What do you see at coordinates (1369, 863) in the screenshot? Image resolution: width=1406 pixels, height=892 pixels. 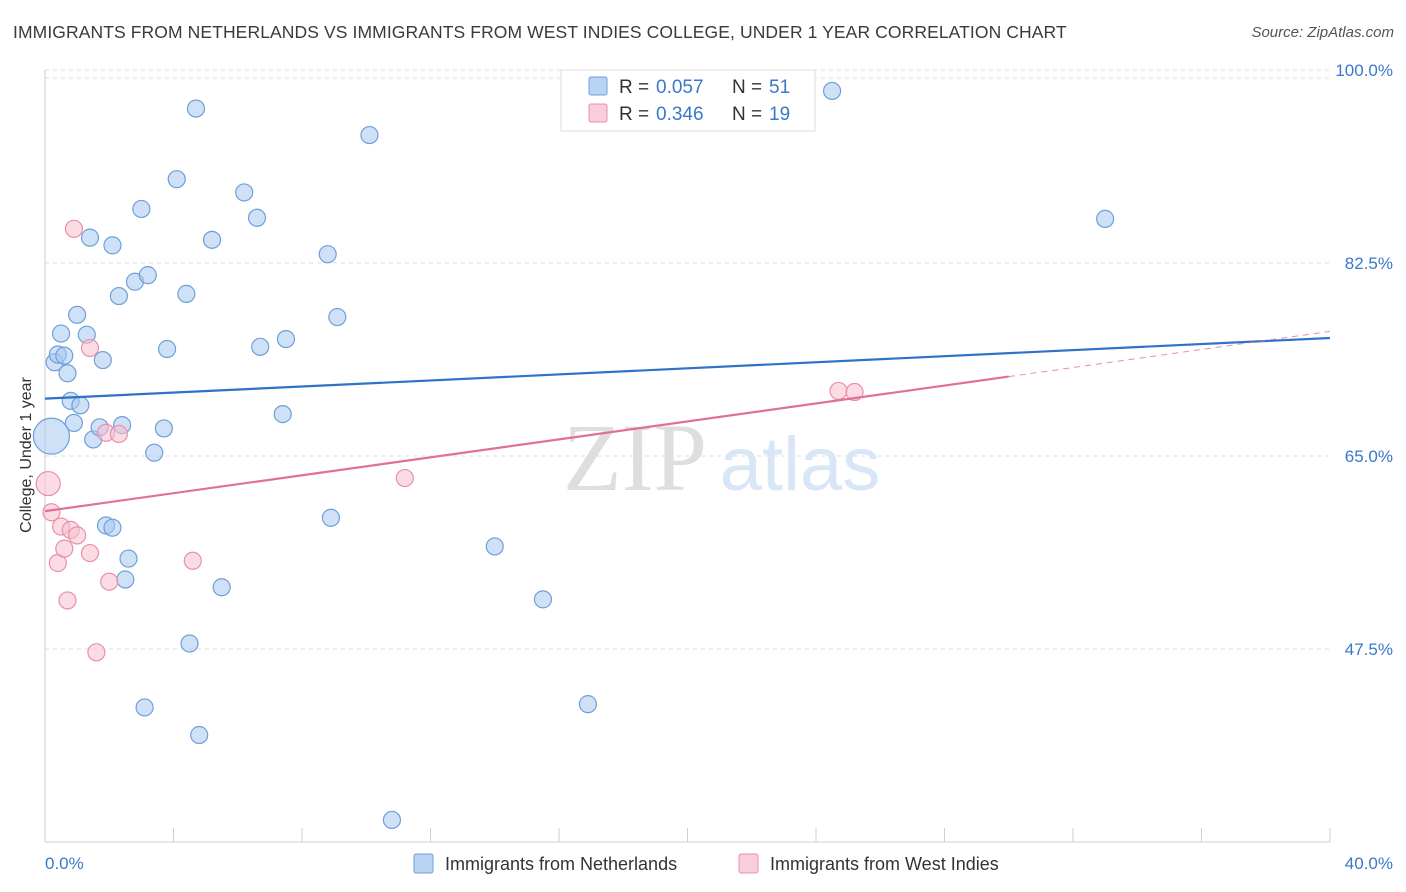 I see `x-tick-label: 40.0%` at bounding box center [1369, 863].